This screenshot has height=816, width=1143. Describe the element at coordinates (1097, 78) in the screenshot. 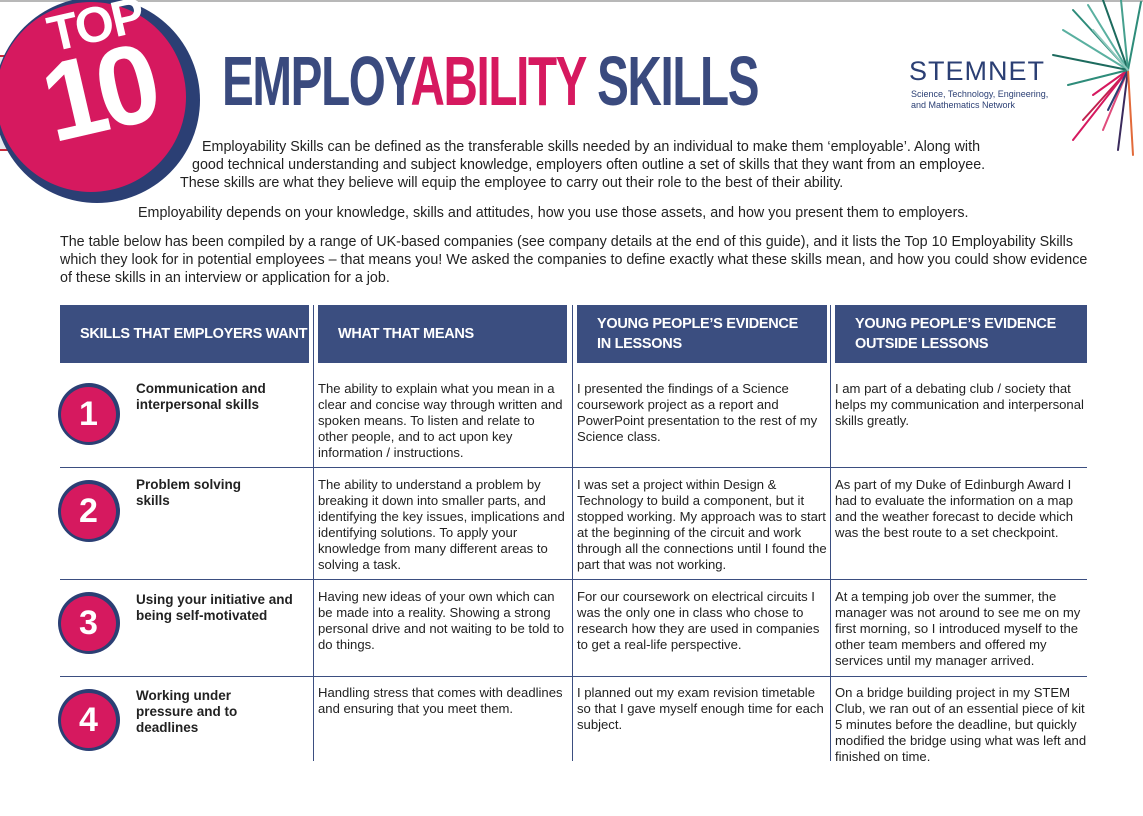

I see `decorative-burst-graphic` at that location.